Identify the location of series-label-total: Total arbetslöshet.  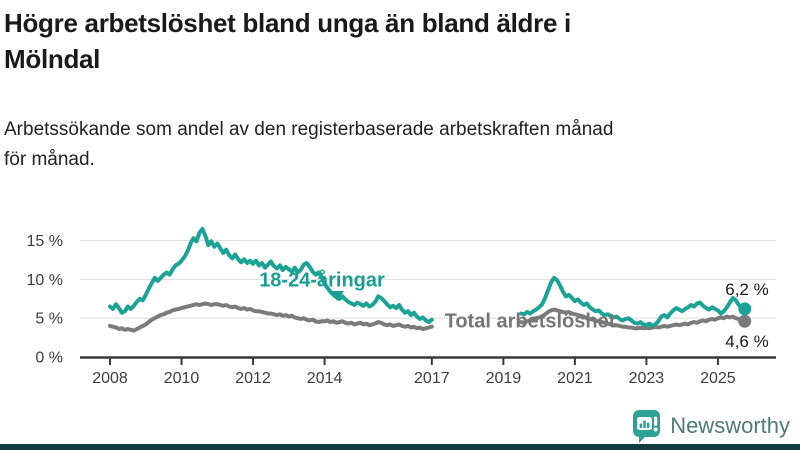
(530, 321).